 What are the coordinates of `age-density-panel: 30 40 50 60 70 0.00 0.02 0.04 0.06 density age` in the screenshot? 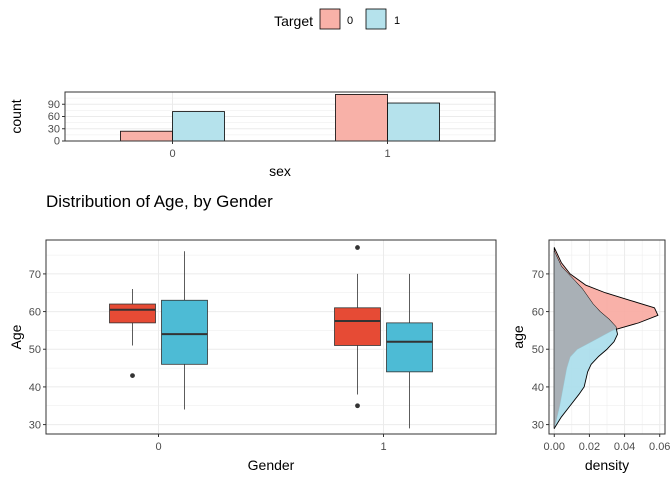 It's located at (590, 356).